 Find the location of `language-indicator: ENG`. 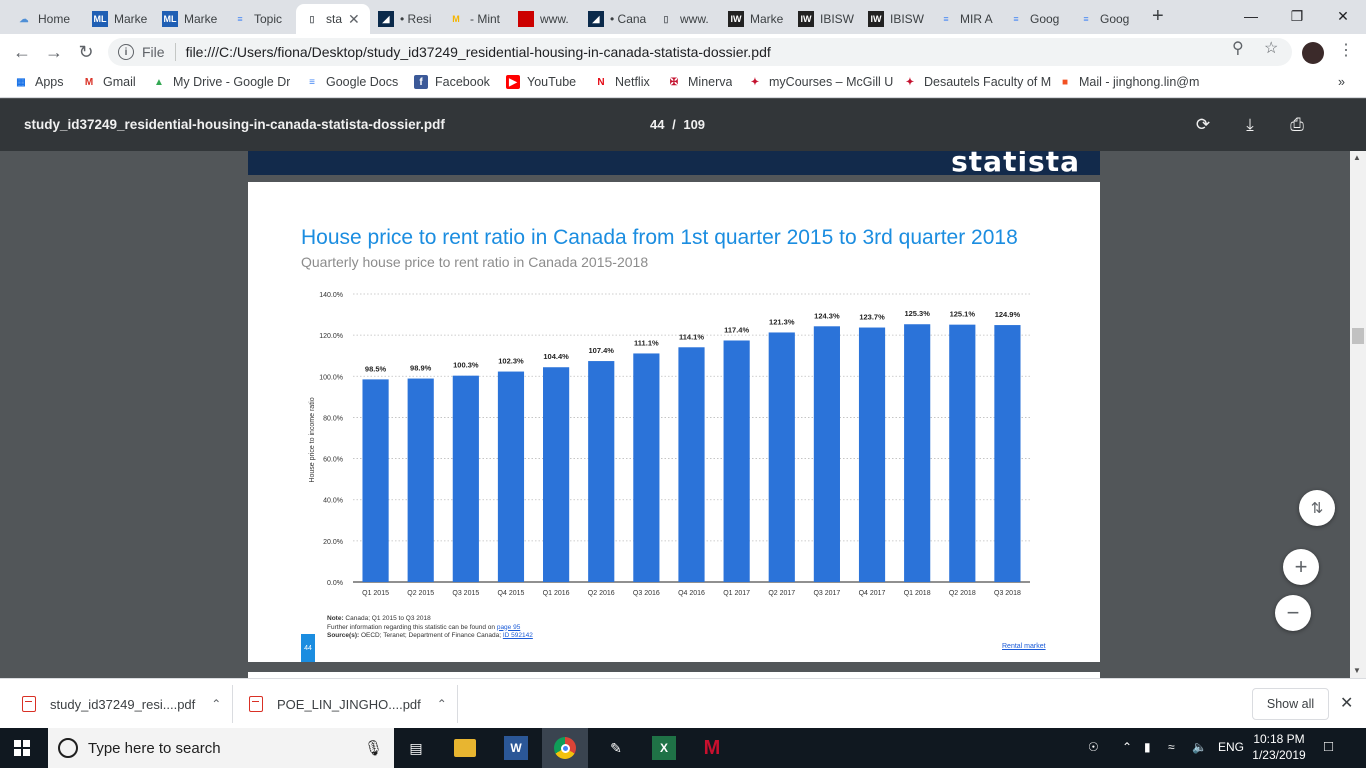

language-indicator: ENG is located at coordinates (1231, 747).